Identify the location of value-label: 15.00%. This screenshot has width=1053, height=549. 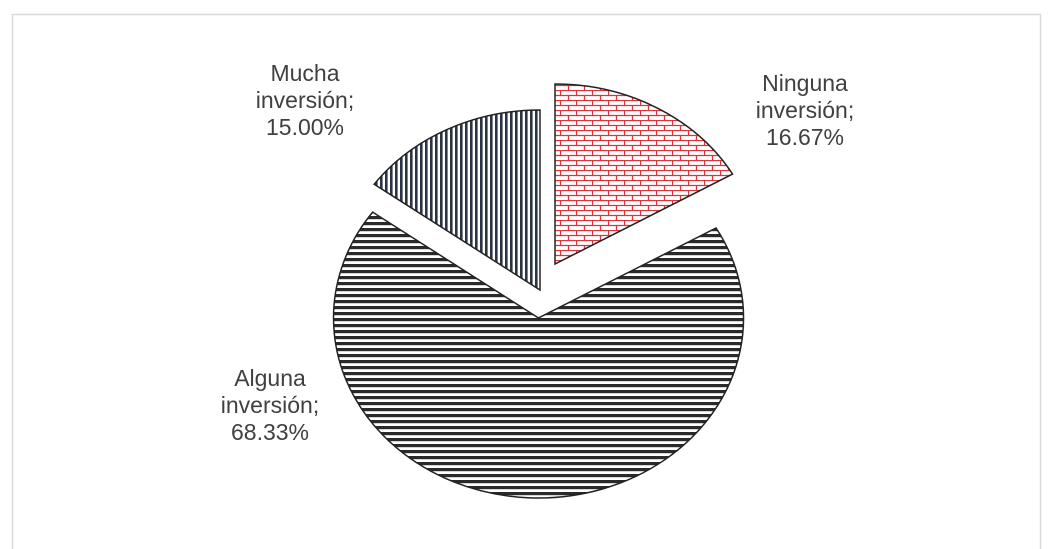
(304, 127).